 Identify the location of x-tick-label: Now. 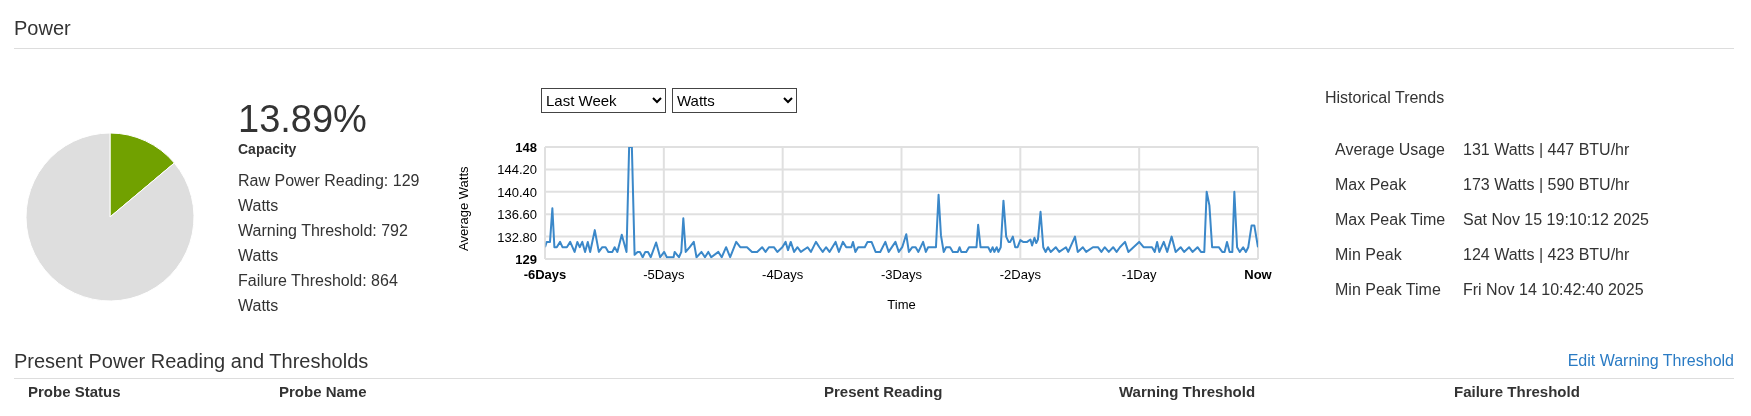
(1258, 274).